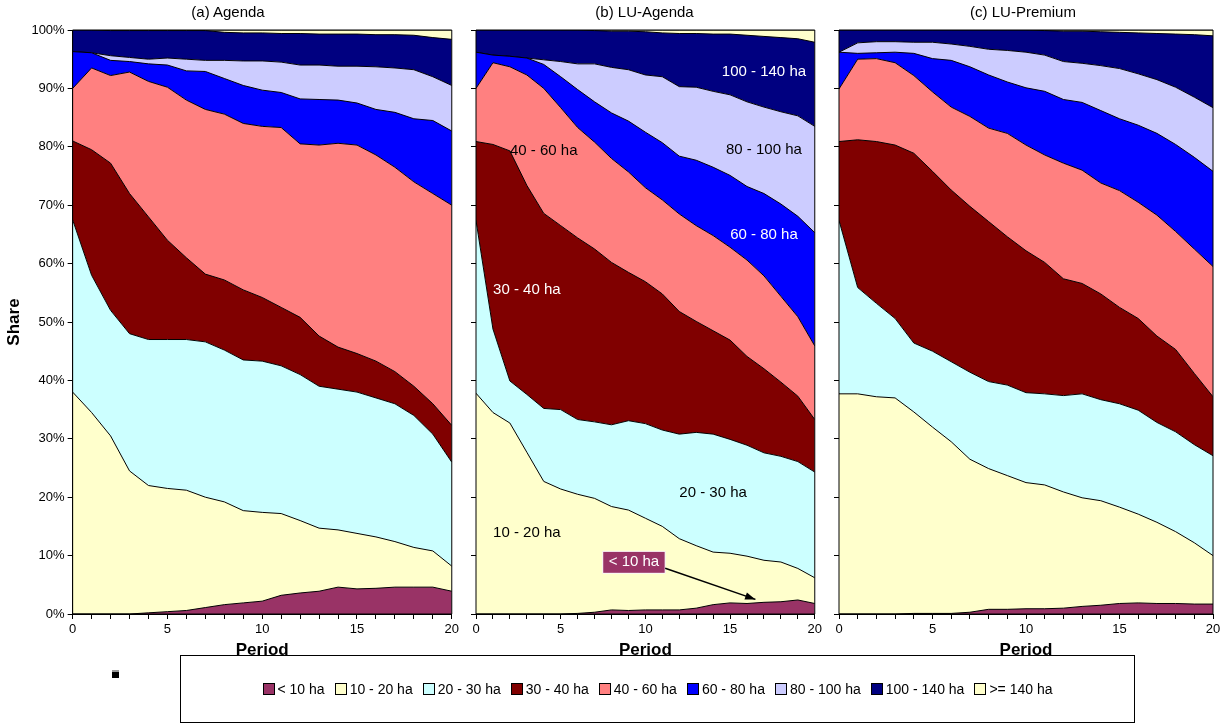 The width and height of the screenshot is (1225, 725). I want to click on y-tick-label: 10%, so click(52, 555).